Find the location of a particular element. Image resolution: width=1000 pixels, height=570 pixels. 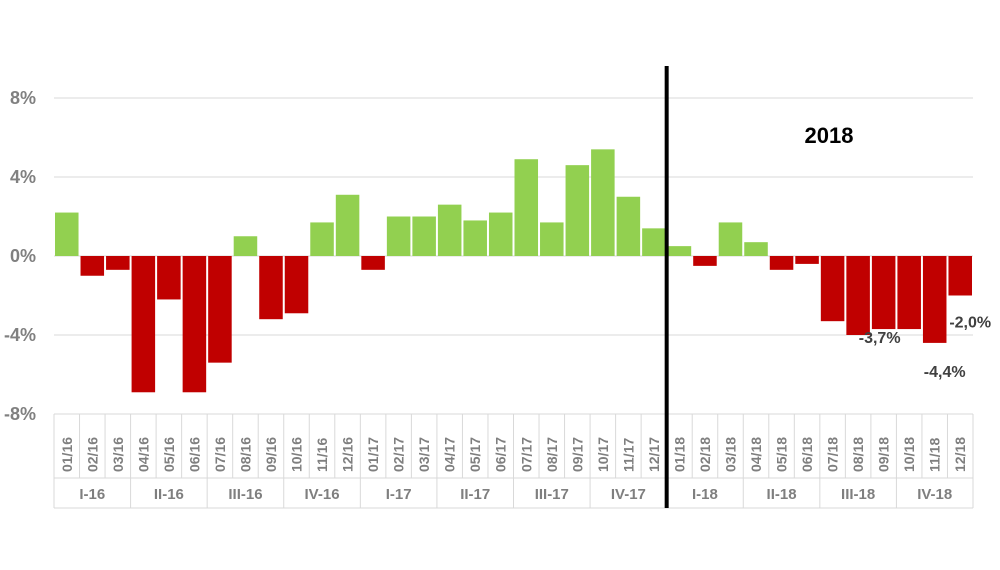

x-tick-label: 02/18 is located at coordinates (705, 454).